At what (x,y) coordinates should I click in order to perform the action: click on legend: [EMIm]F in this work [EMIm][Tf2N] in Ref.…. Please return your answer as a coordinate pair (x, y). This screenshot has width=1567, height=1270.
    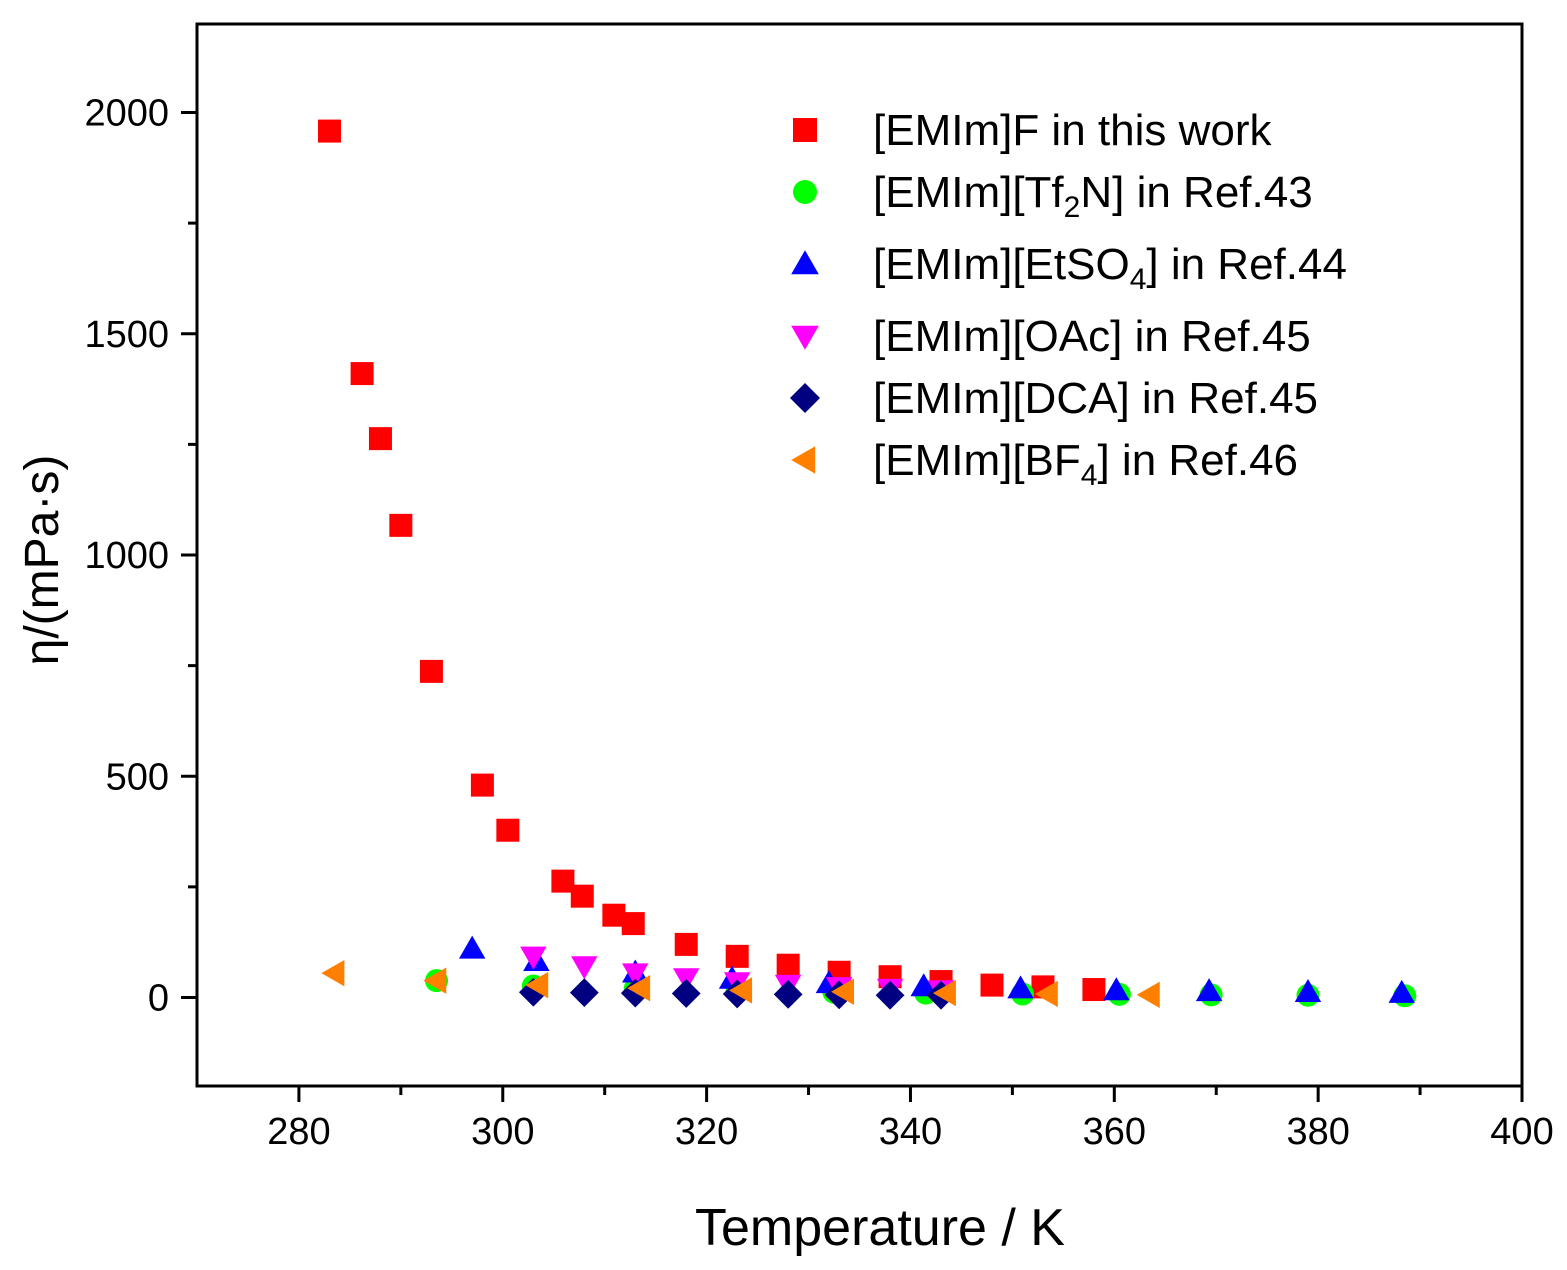
    Looking at the image, I should click on (1068, 299).